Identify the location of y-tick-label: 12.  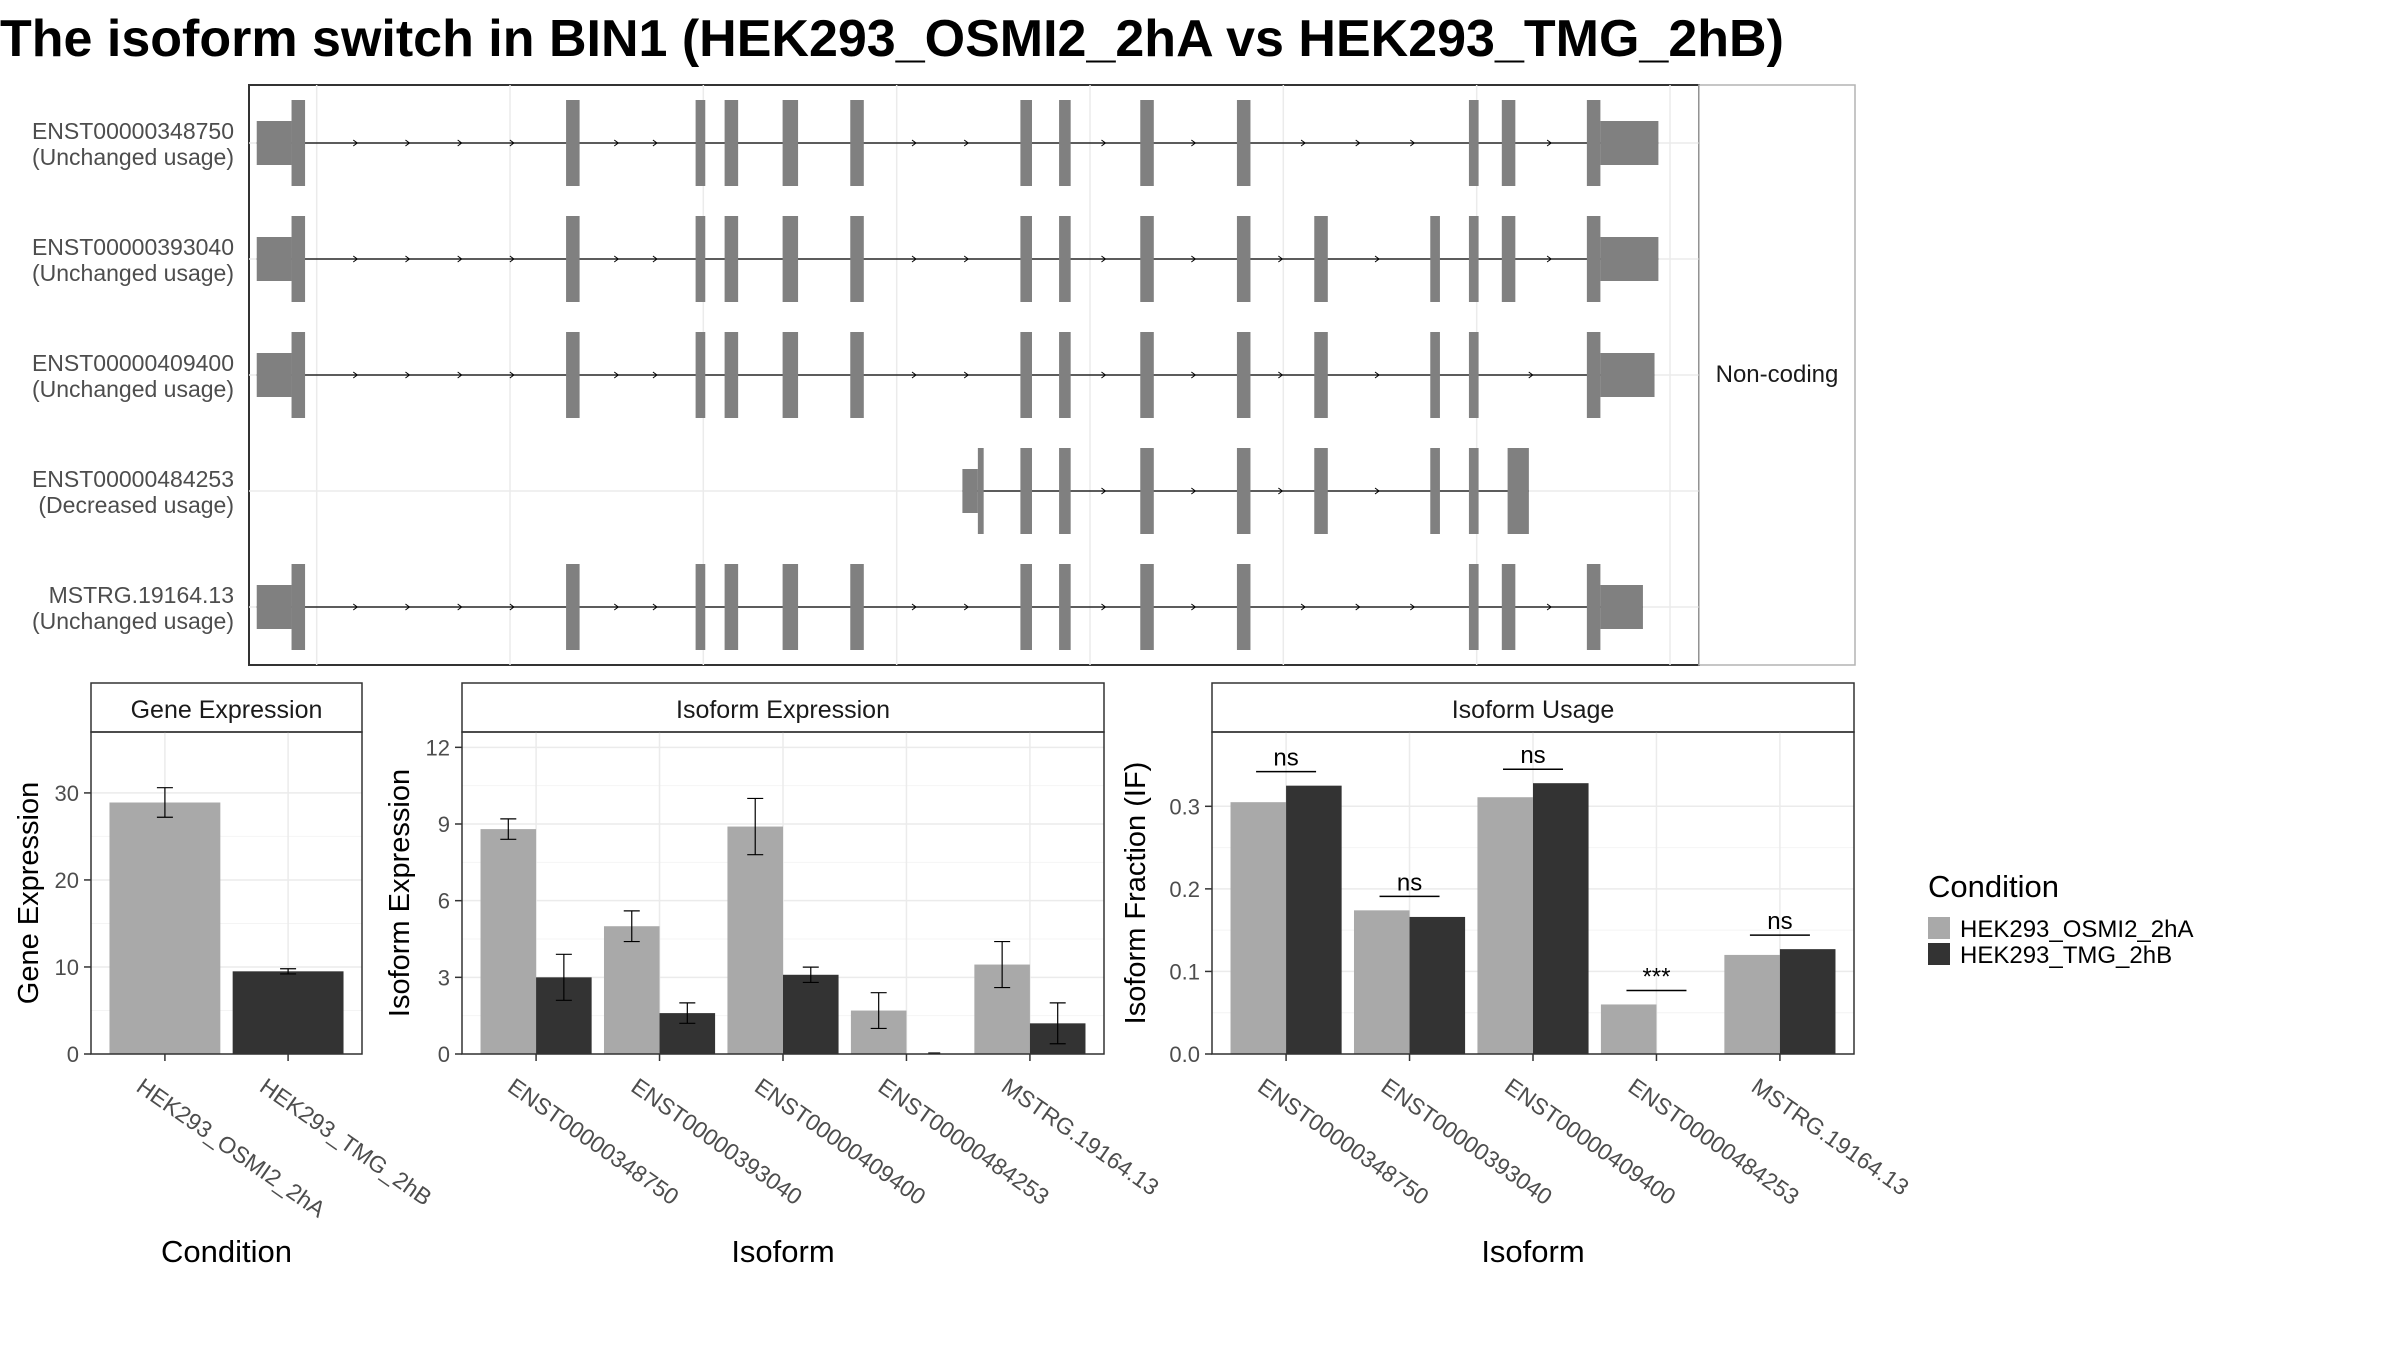
(438, 747).